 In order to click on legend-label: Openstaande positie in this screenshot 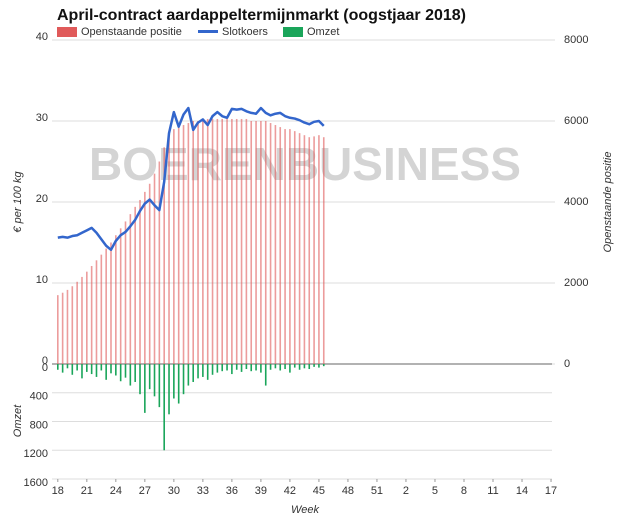, I will do `click(131, 32)`.